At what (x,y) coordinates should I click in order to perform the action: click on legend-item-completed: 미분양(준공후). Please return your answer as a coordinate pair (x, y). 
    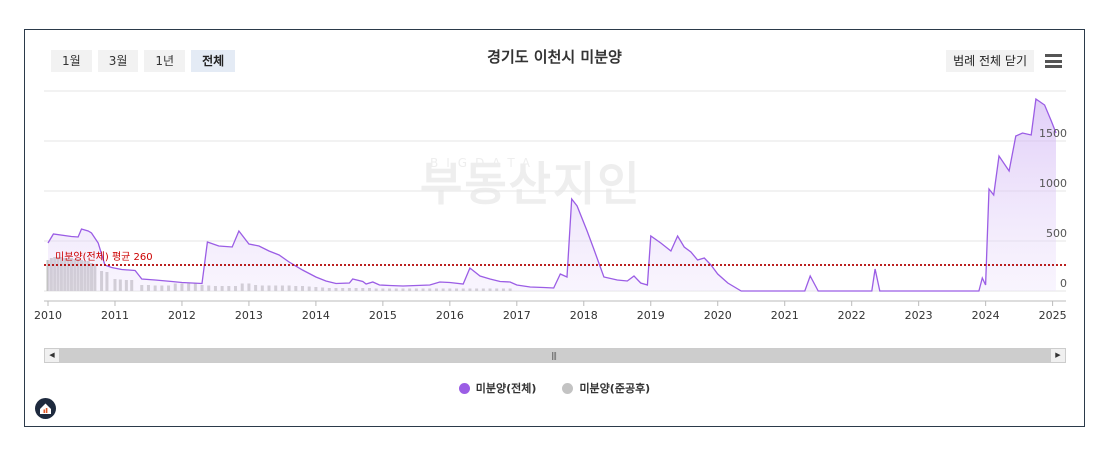
    Looking at the image, I should click on (606, 388).